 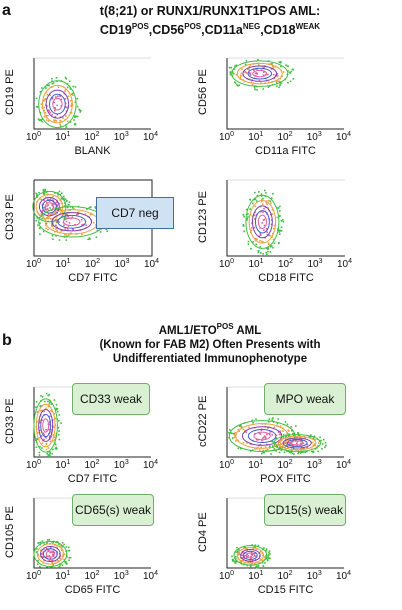 I want to click on panel-b-title-sup: POS, so click(x=225, y=326).